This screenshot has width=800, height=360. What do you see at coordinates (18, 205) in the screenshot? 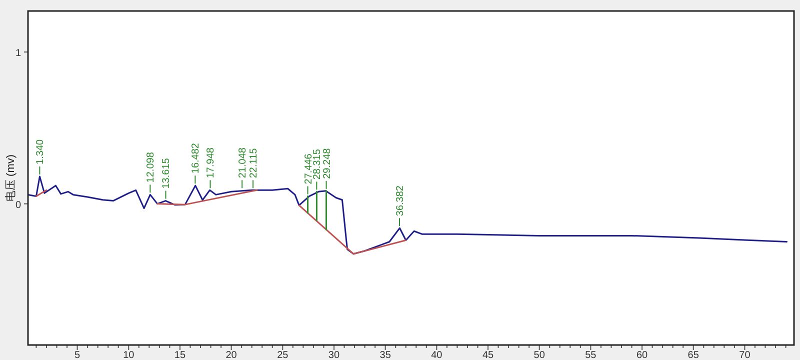
I see `y-tick-label: 0` at bounding box center [18, 205].